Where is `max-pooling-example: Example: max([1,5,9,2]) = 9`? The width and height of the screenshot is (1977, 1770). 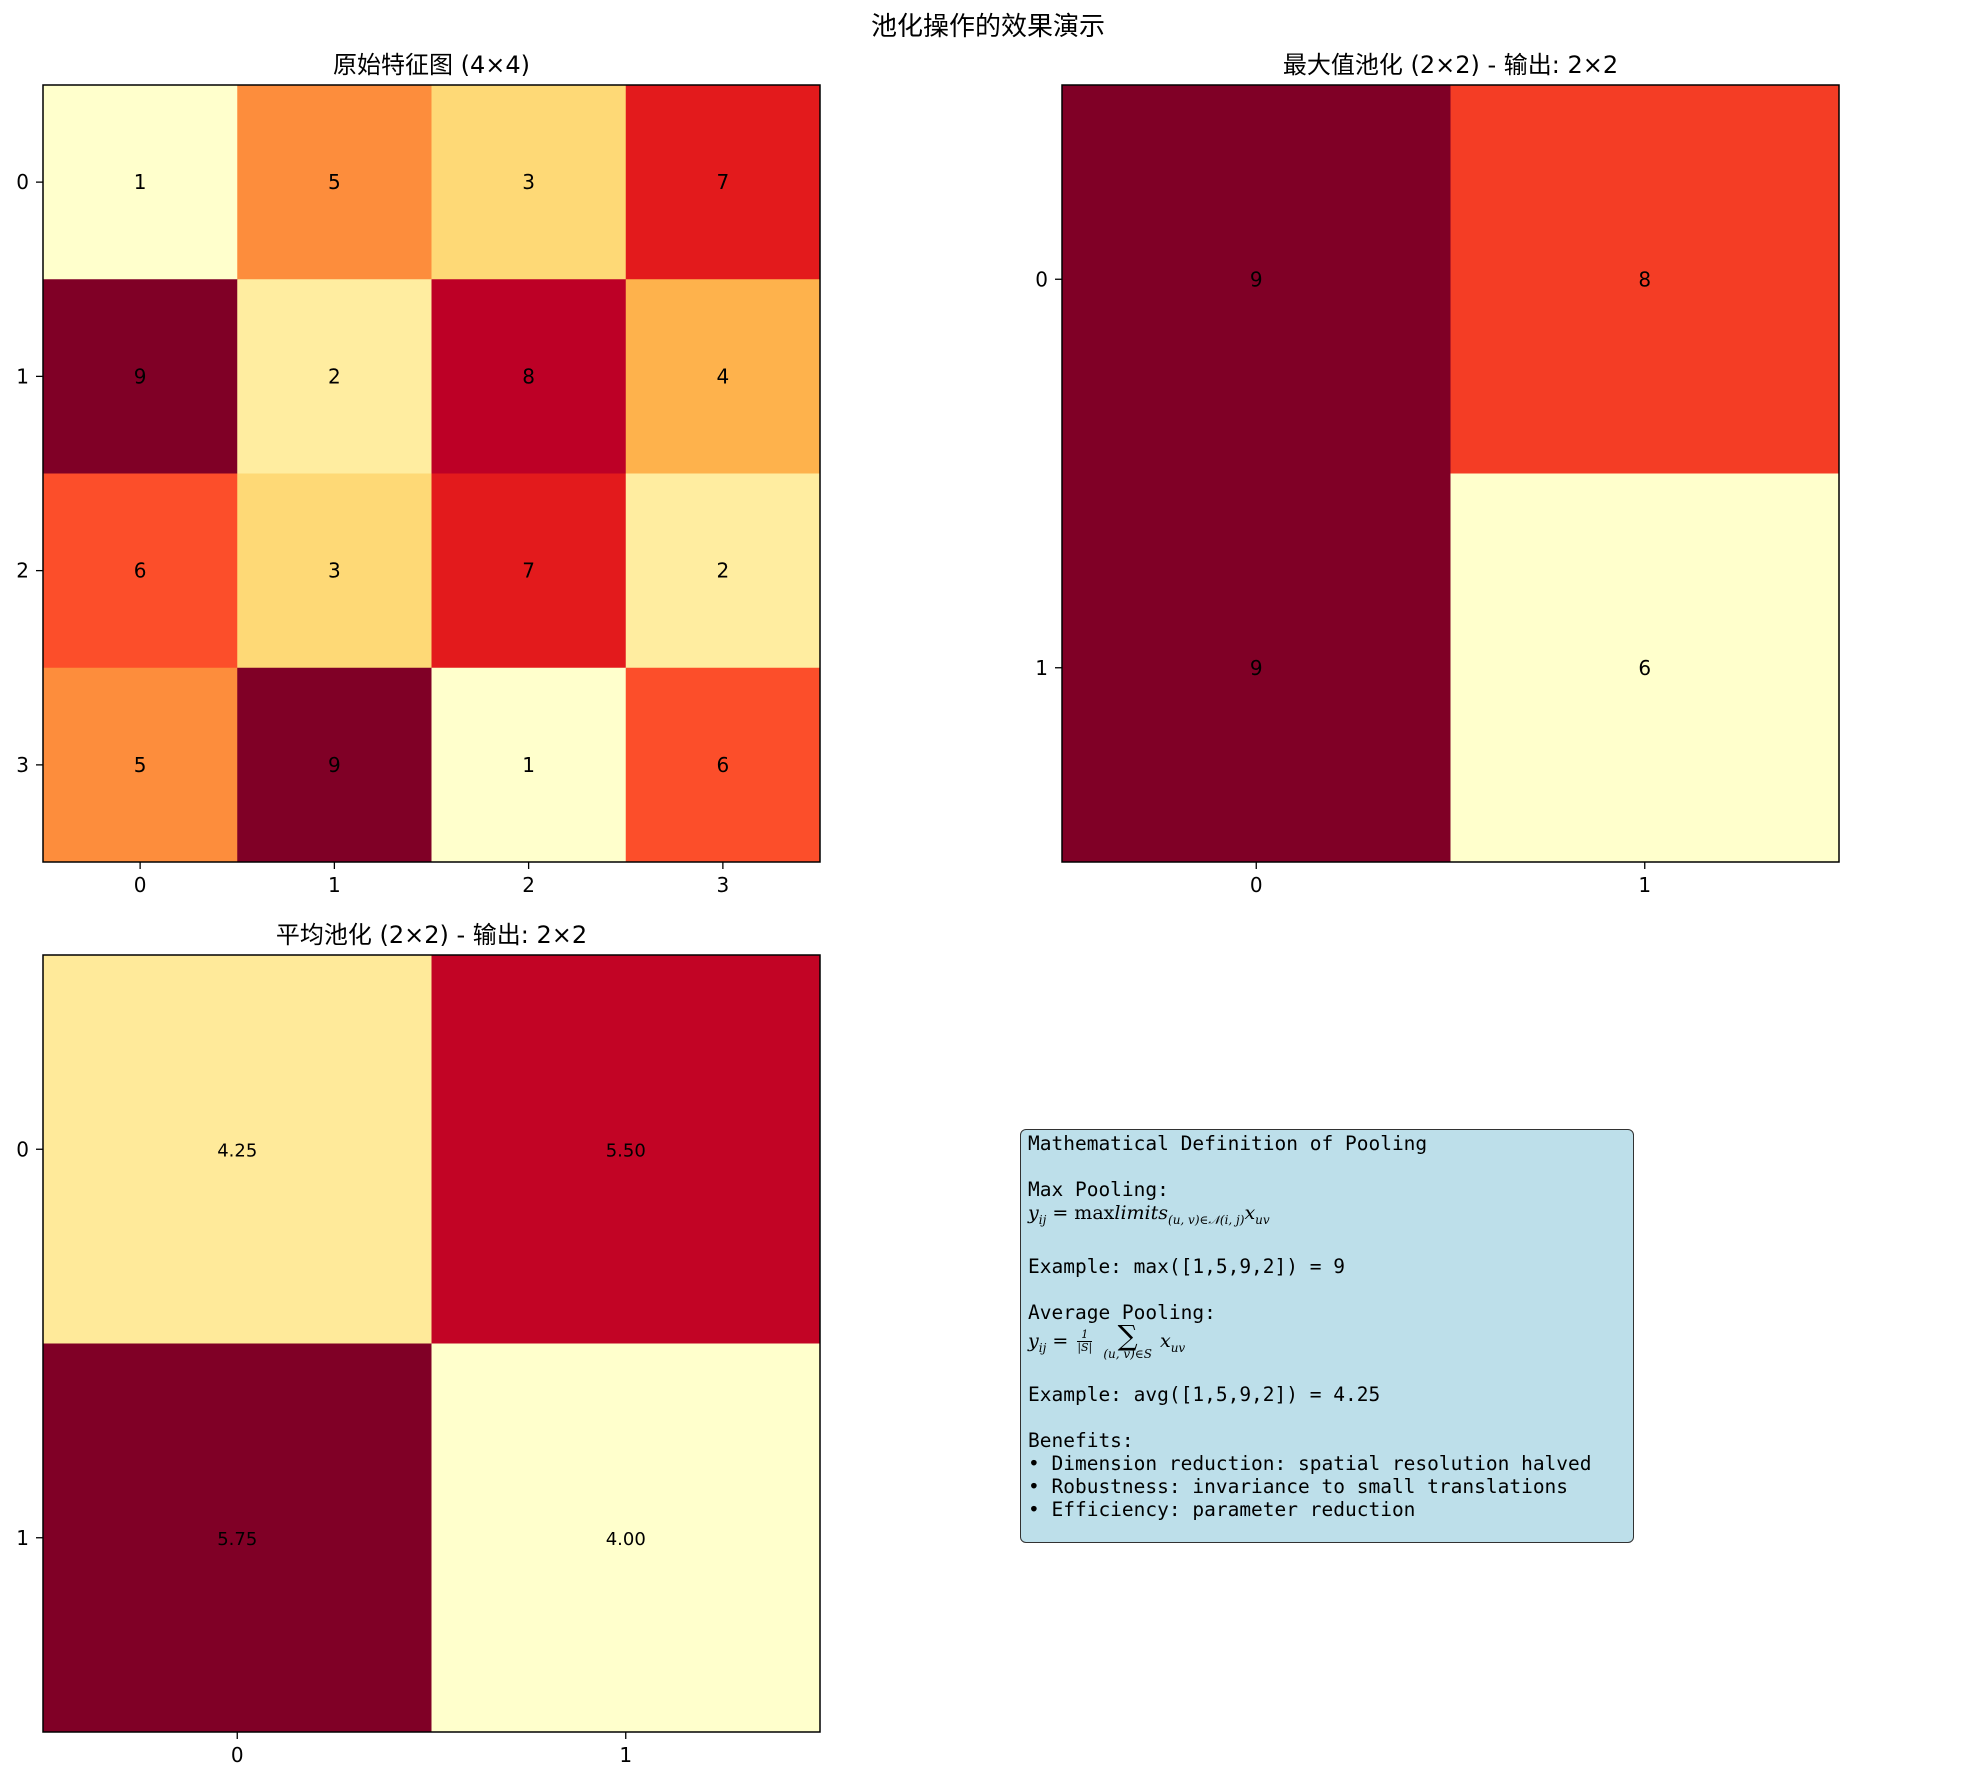 max-pooling-example: Example: max([1,5,9,2]) = 9 is located at coordinates (1186, 1266).